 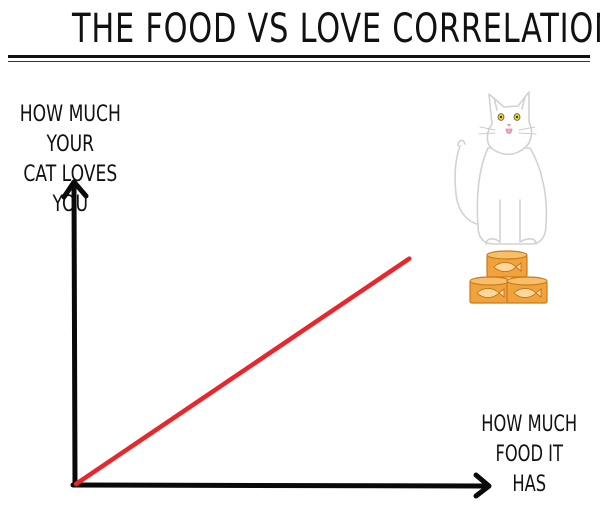 I want to click on cat-with-food-cans-icon, so click(x=501, y=197).